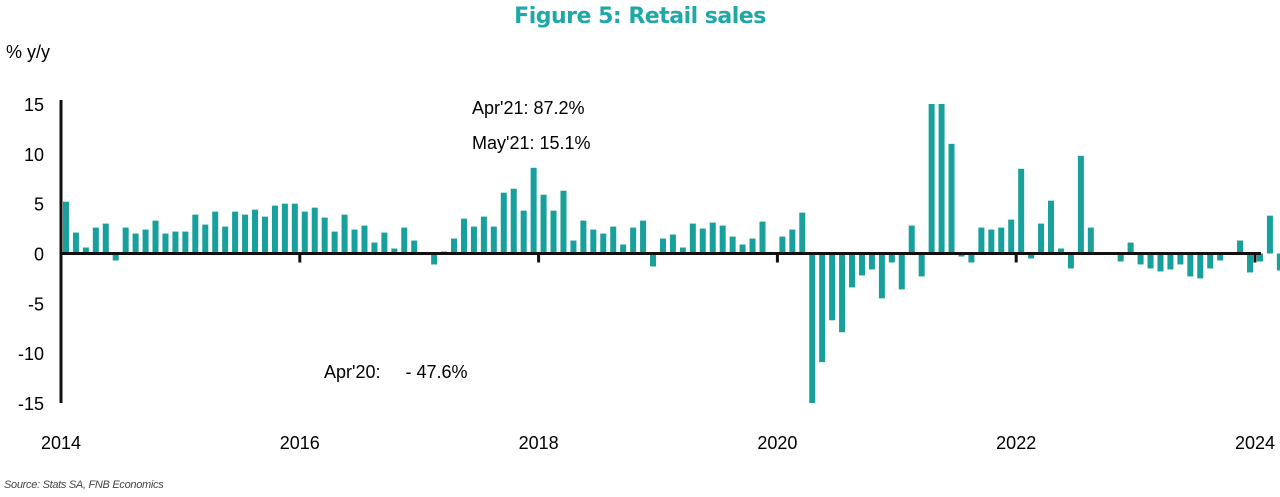  What do you see at coordinates (531, 143) in the screenshot?
I see `annotation-may21: May'21: 15.1%` at bounding box center [531, 143].